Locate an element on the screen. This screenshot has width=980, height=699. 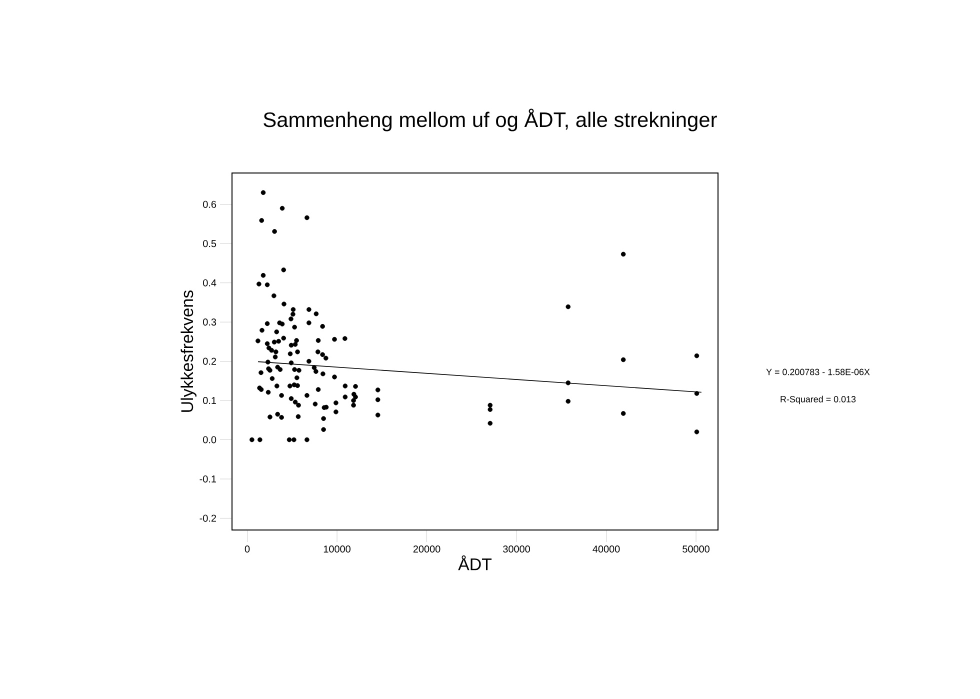
x-tick-label: 10000 is located at coordinates (337, 549).